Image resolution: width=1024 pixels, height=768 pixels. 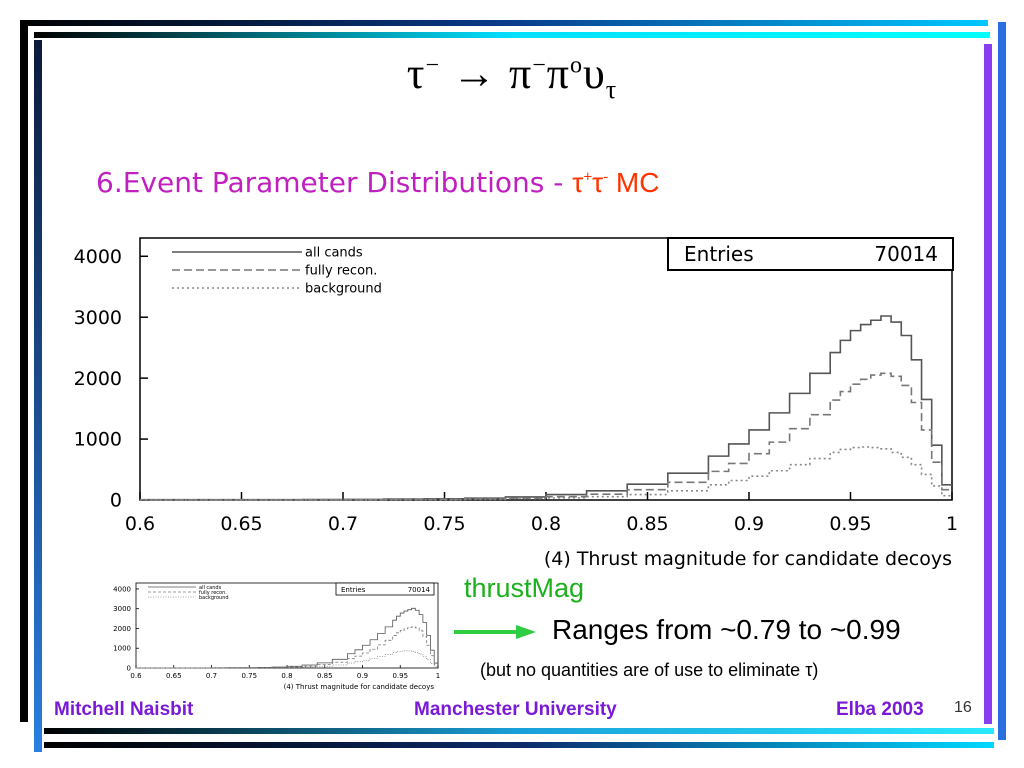 What do you see at coordinates (353, 590) in the screenshot?
I see `thumbnail-stats-label: Entries` at bounding box center [353, 590].